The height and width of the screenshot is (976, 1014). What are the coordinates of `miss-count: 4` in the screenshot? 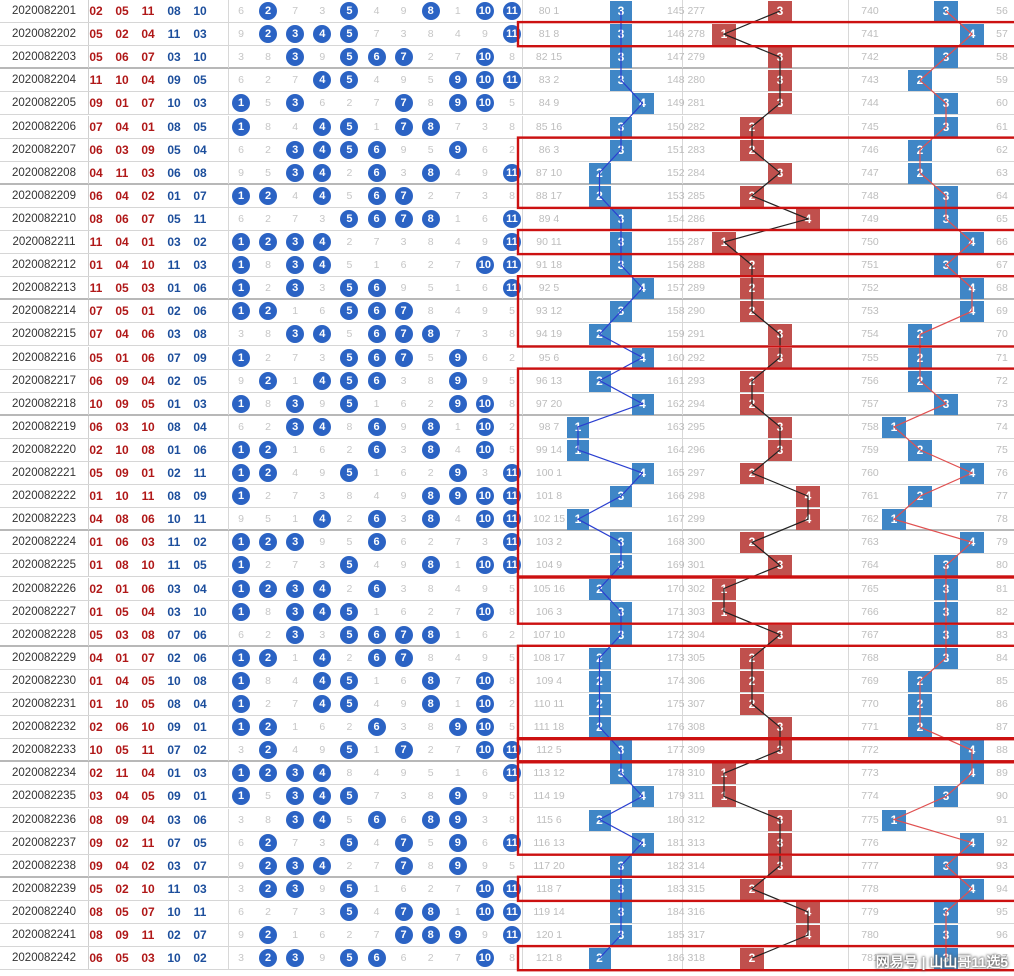 It's located at (376, 842).